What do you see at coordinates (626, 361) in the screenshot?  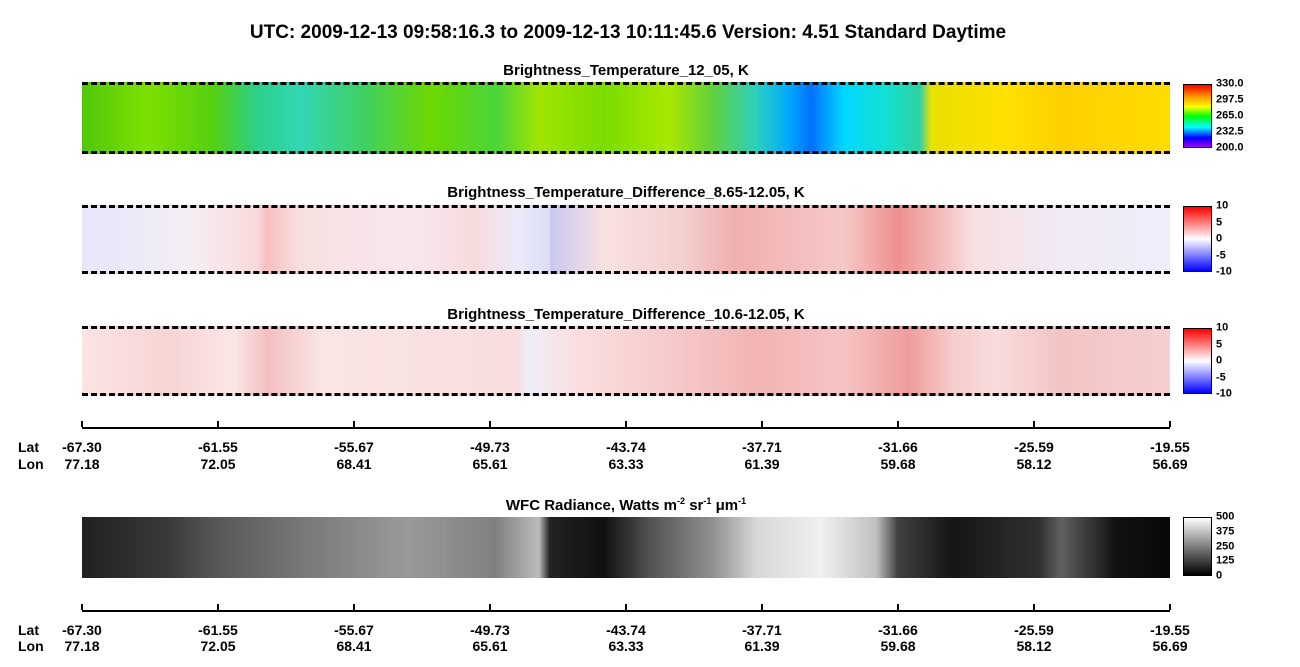 I see `btd106-swath` at bounding box center [626, 361].